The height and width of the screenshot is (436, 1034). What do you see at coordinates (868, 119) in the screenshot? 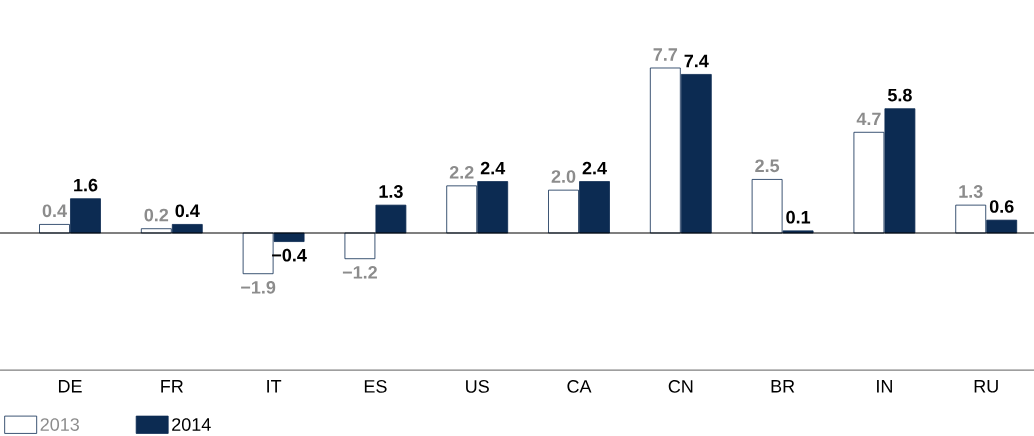
I see `data-label: 4.7` at bounding box center [868, 119].